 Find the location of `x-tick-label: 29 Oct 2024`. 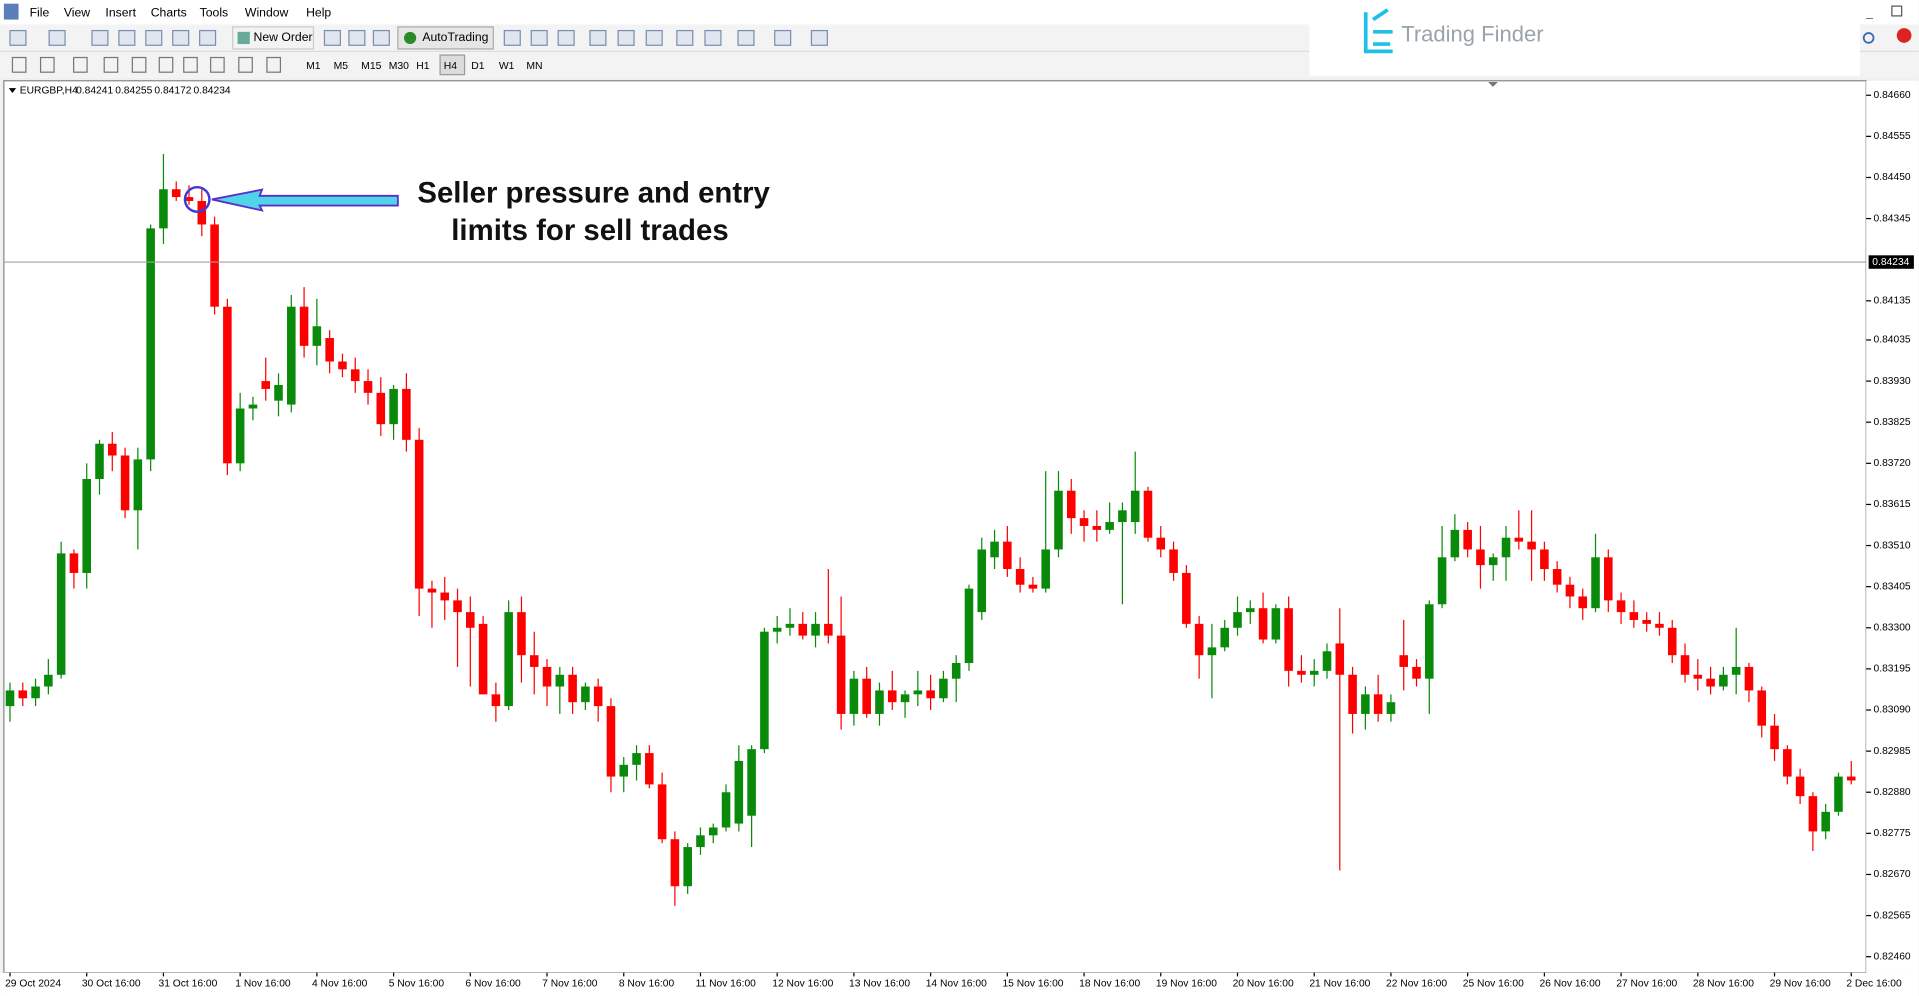

x-tick-label: 29 Oct 2024 is located at coordinates (33, 983).